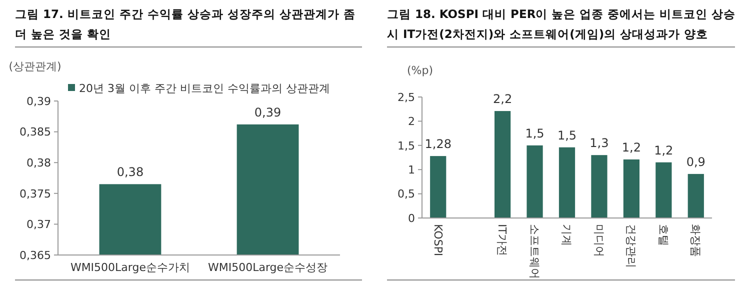 The height and width of the screenshot is (302, 745). What do you see at coordinates (663, 235) in the screenshot?
I see `x-tick-label: 호텔` at bounding box center [663, 235].